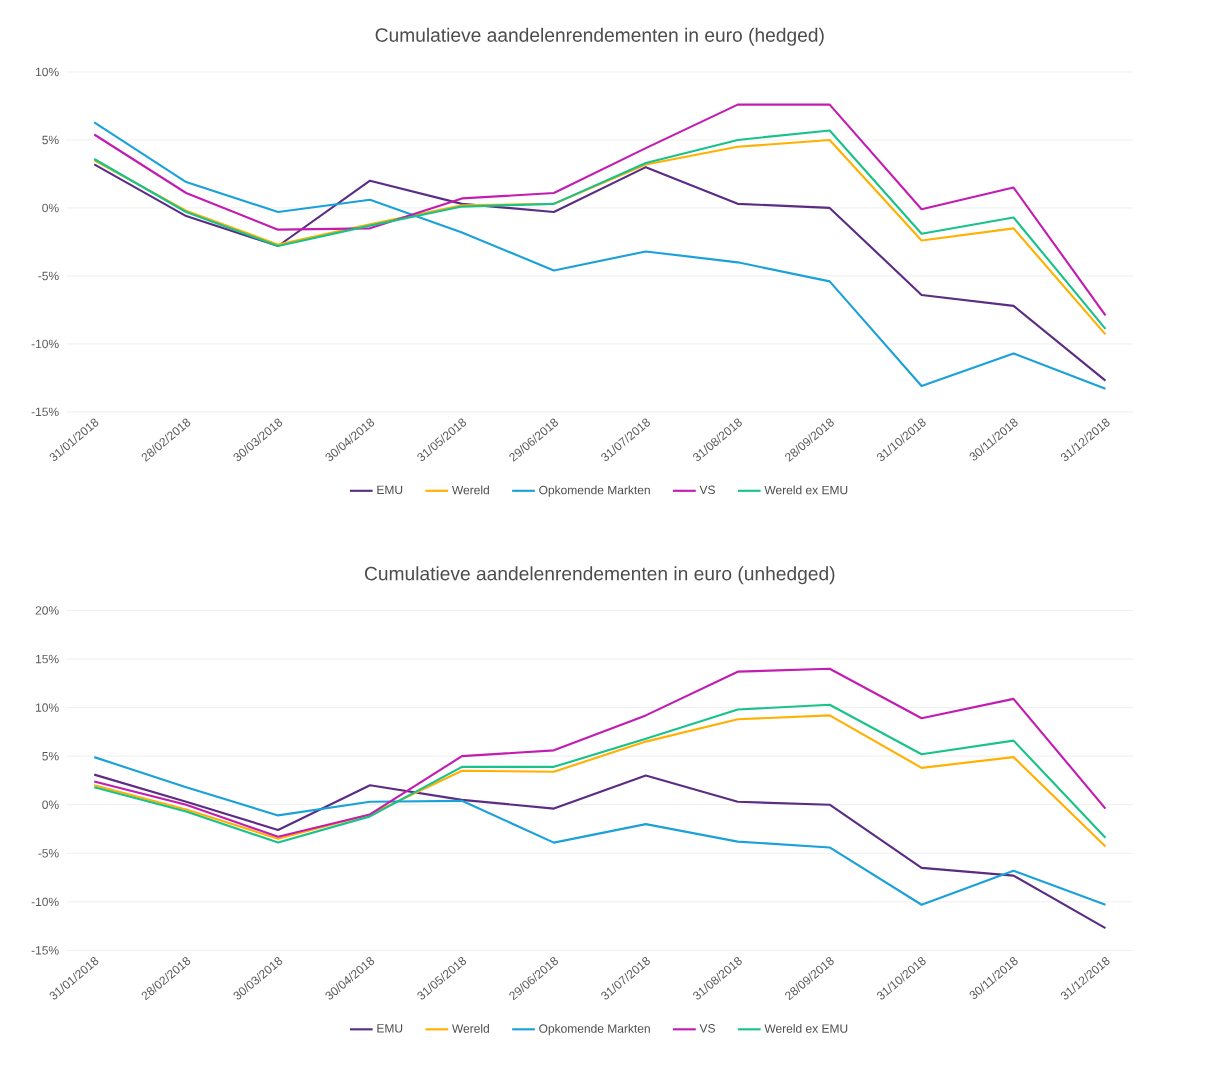 This screenshot has width=1205, height=1078. What do you see at coordinates (47, 610) in the screenshot?
I see `y-tick-label: 20%` at bounding box center [47, 610].